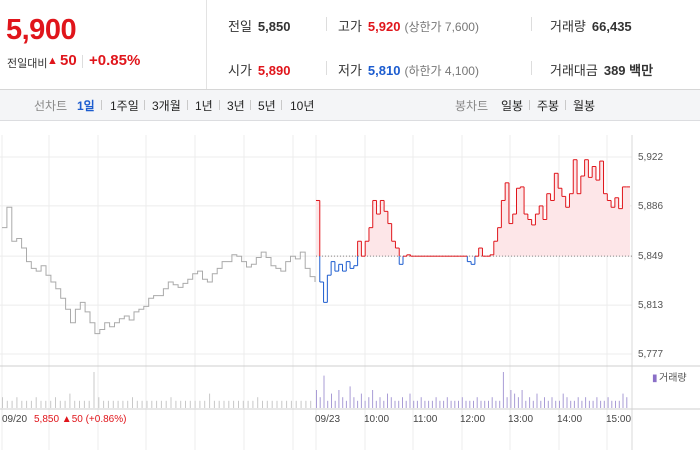 The image size is (700, 450). What do you see at coordinates (328, 419) in the screenshot?
I see `cur-date-label: 09/23` at bounding box center [328, 419].